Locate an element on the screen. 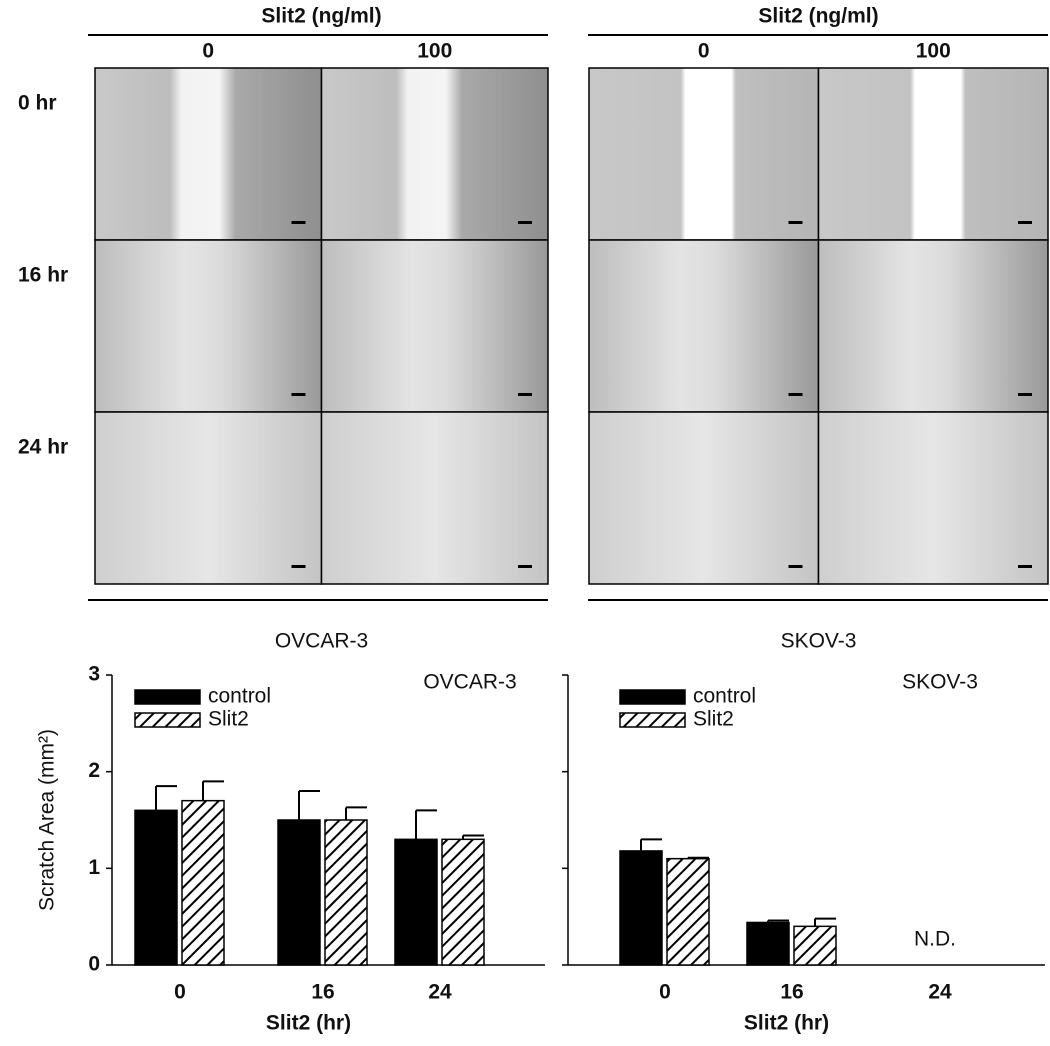 The width and height of the screenshot is (1050, 1046). row-label: 24 hr is located at coordinates (43, 447).